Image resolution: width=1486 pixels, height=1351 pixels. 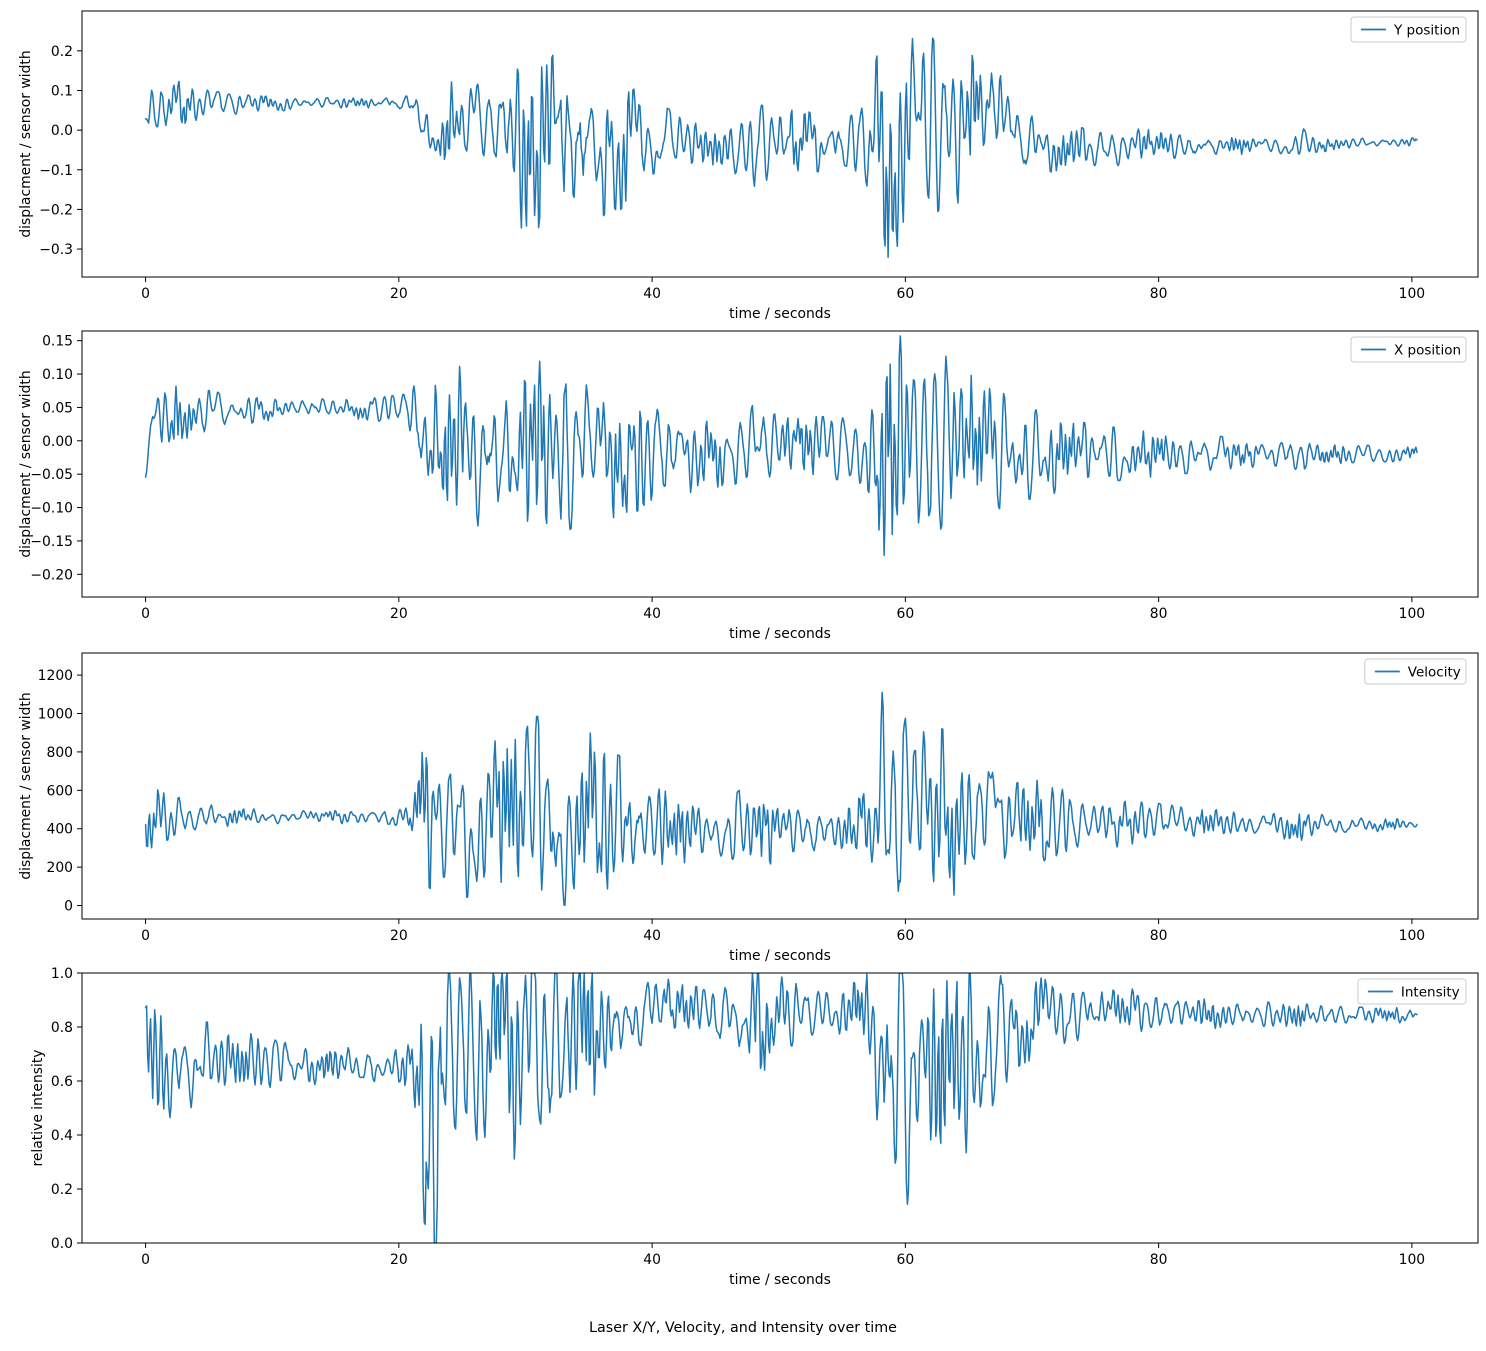 What do you see at coordinates (56, 210) in the screenshot?
I see `y-tick-label: −0.2` at bounding box center [56, 210].